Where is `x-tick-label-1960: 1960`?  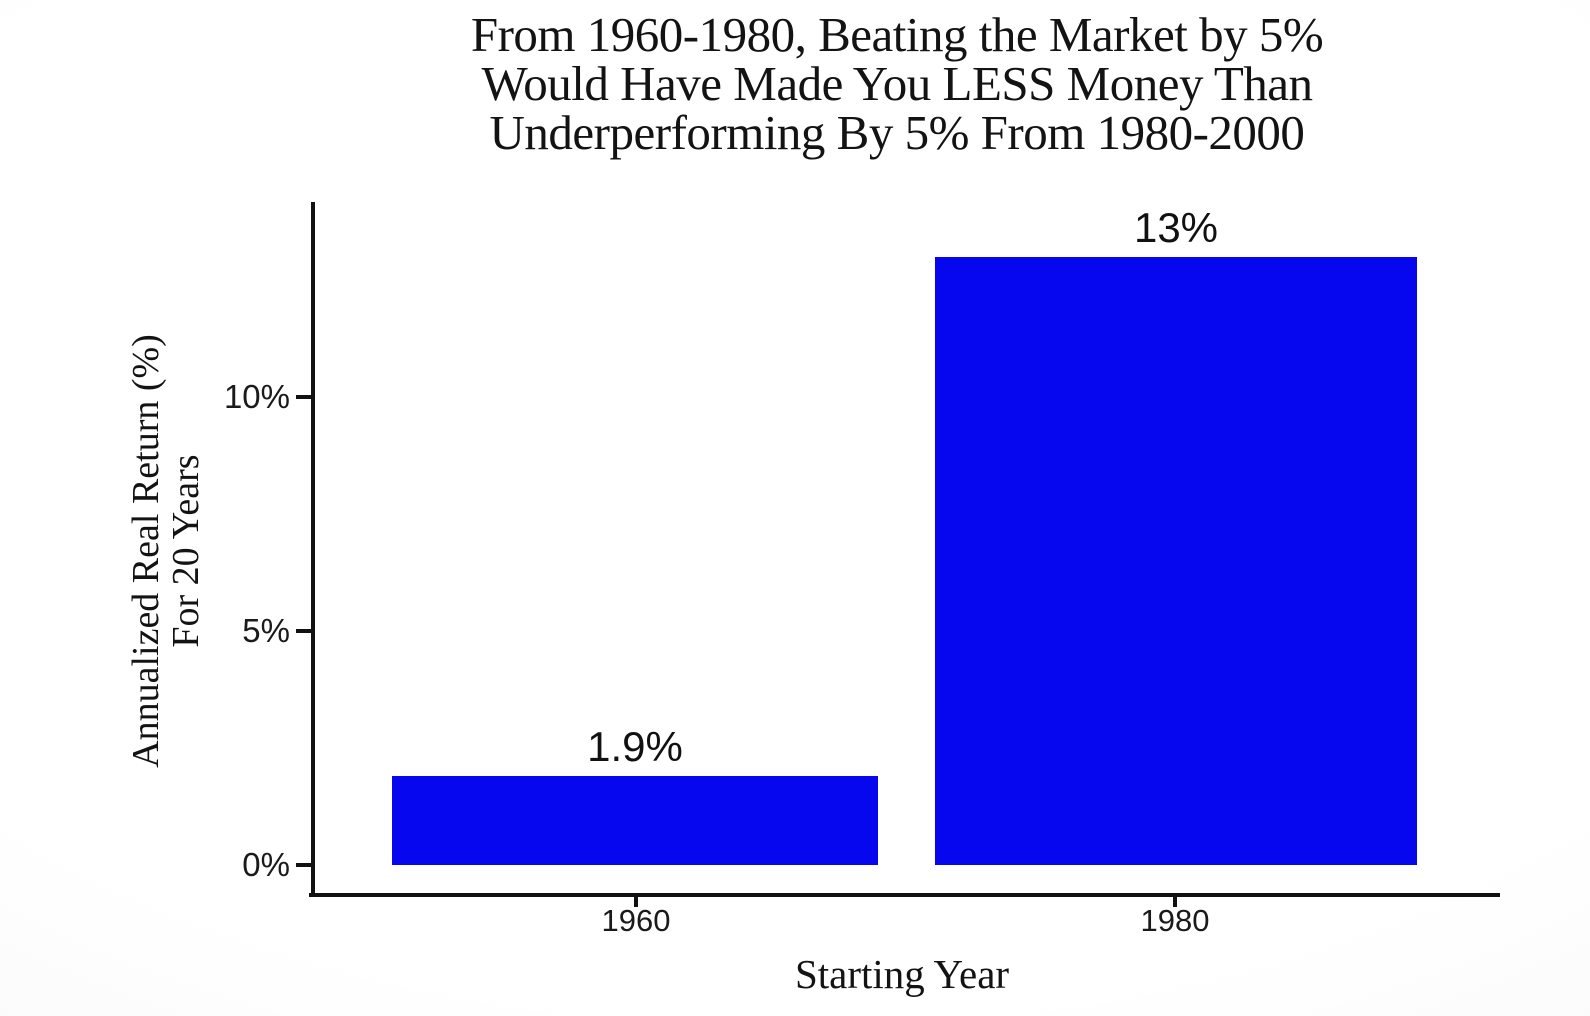
x-tick-label-1960: 1960 is located at coordinates (636, 920).